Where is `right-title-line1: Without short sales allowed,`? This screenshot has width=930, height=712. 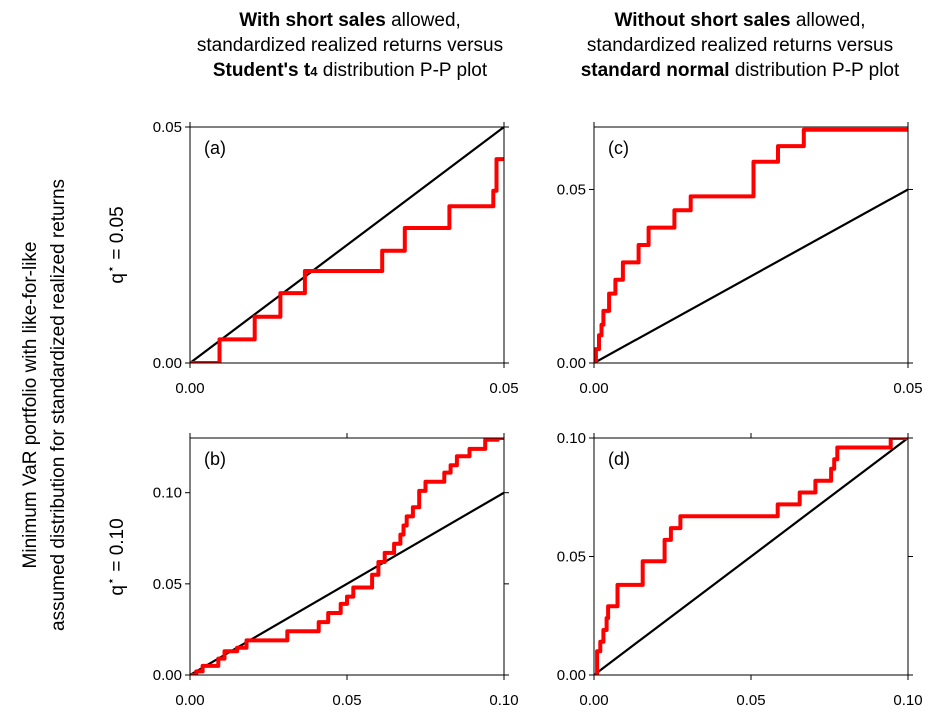 right-title-line1: Without short sales allowed, is located at coordinates (740, 20).